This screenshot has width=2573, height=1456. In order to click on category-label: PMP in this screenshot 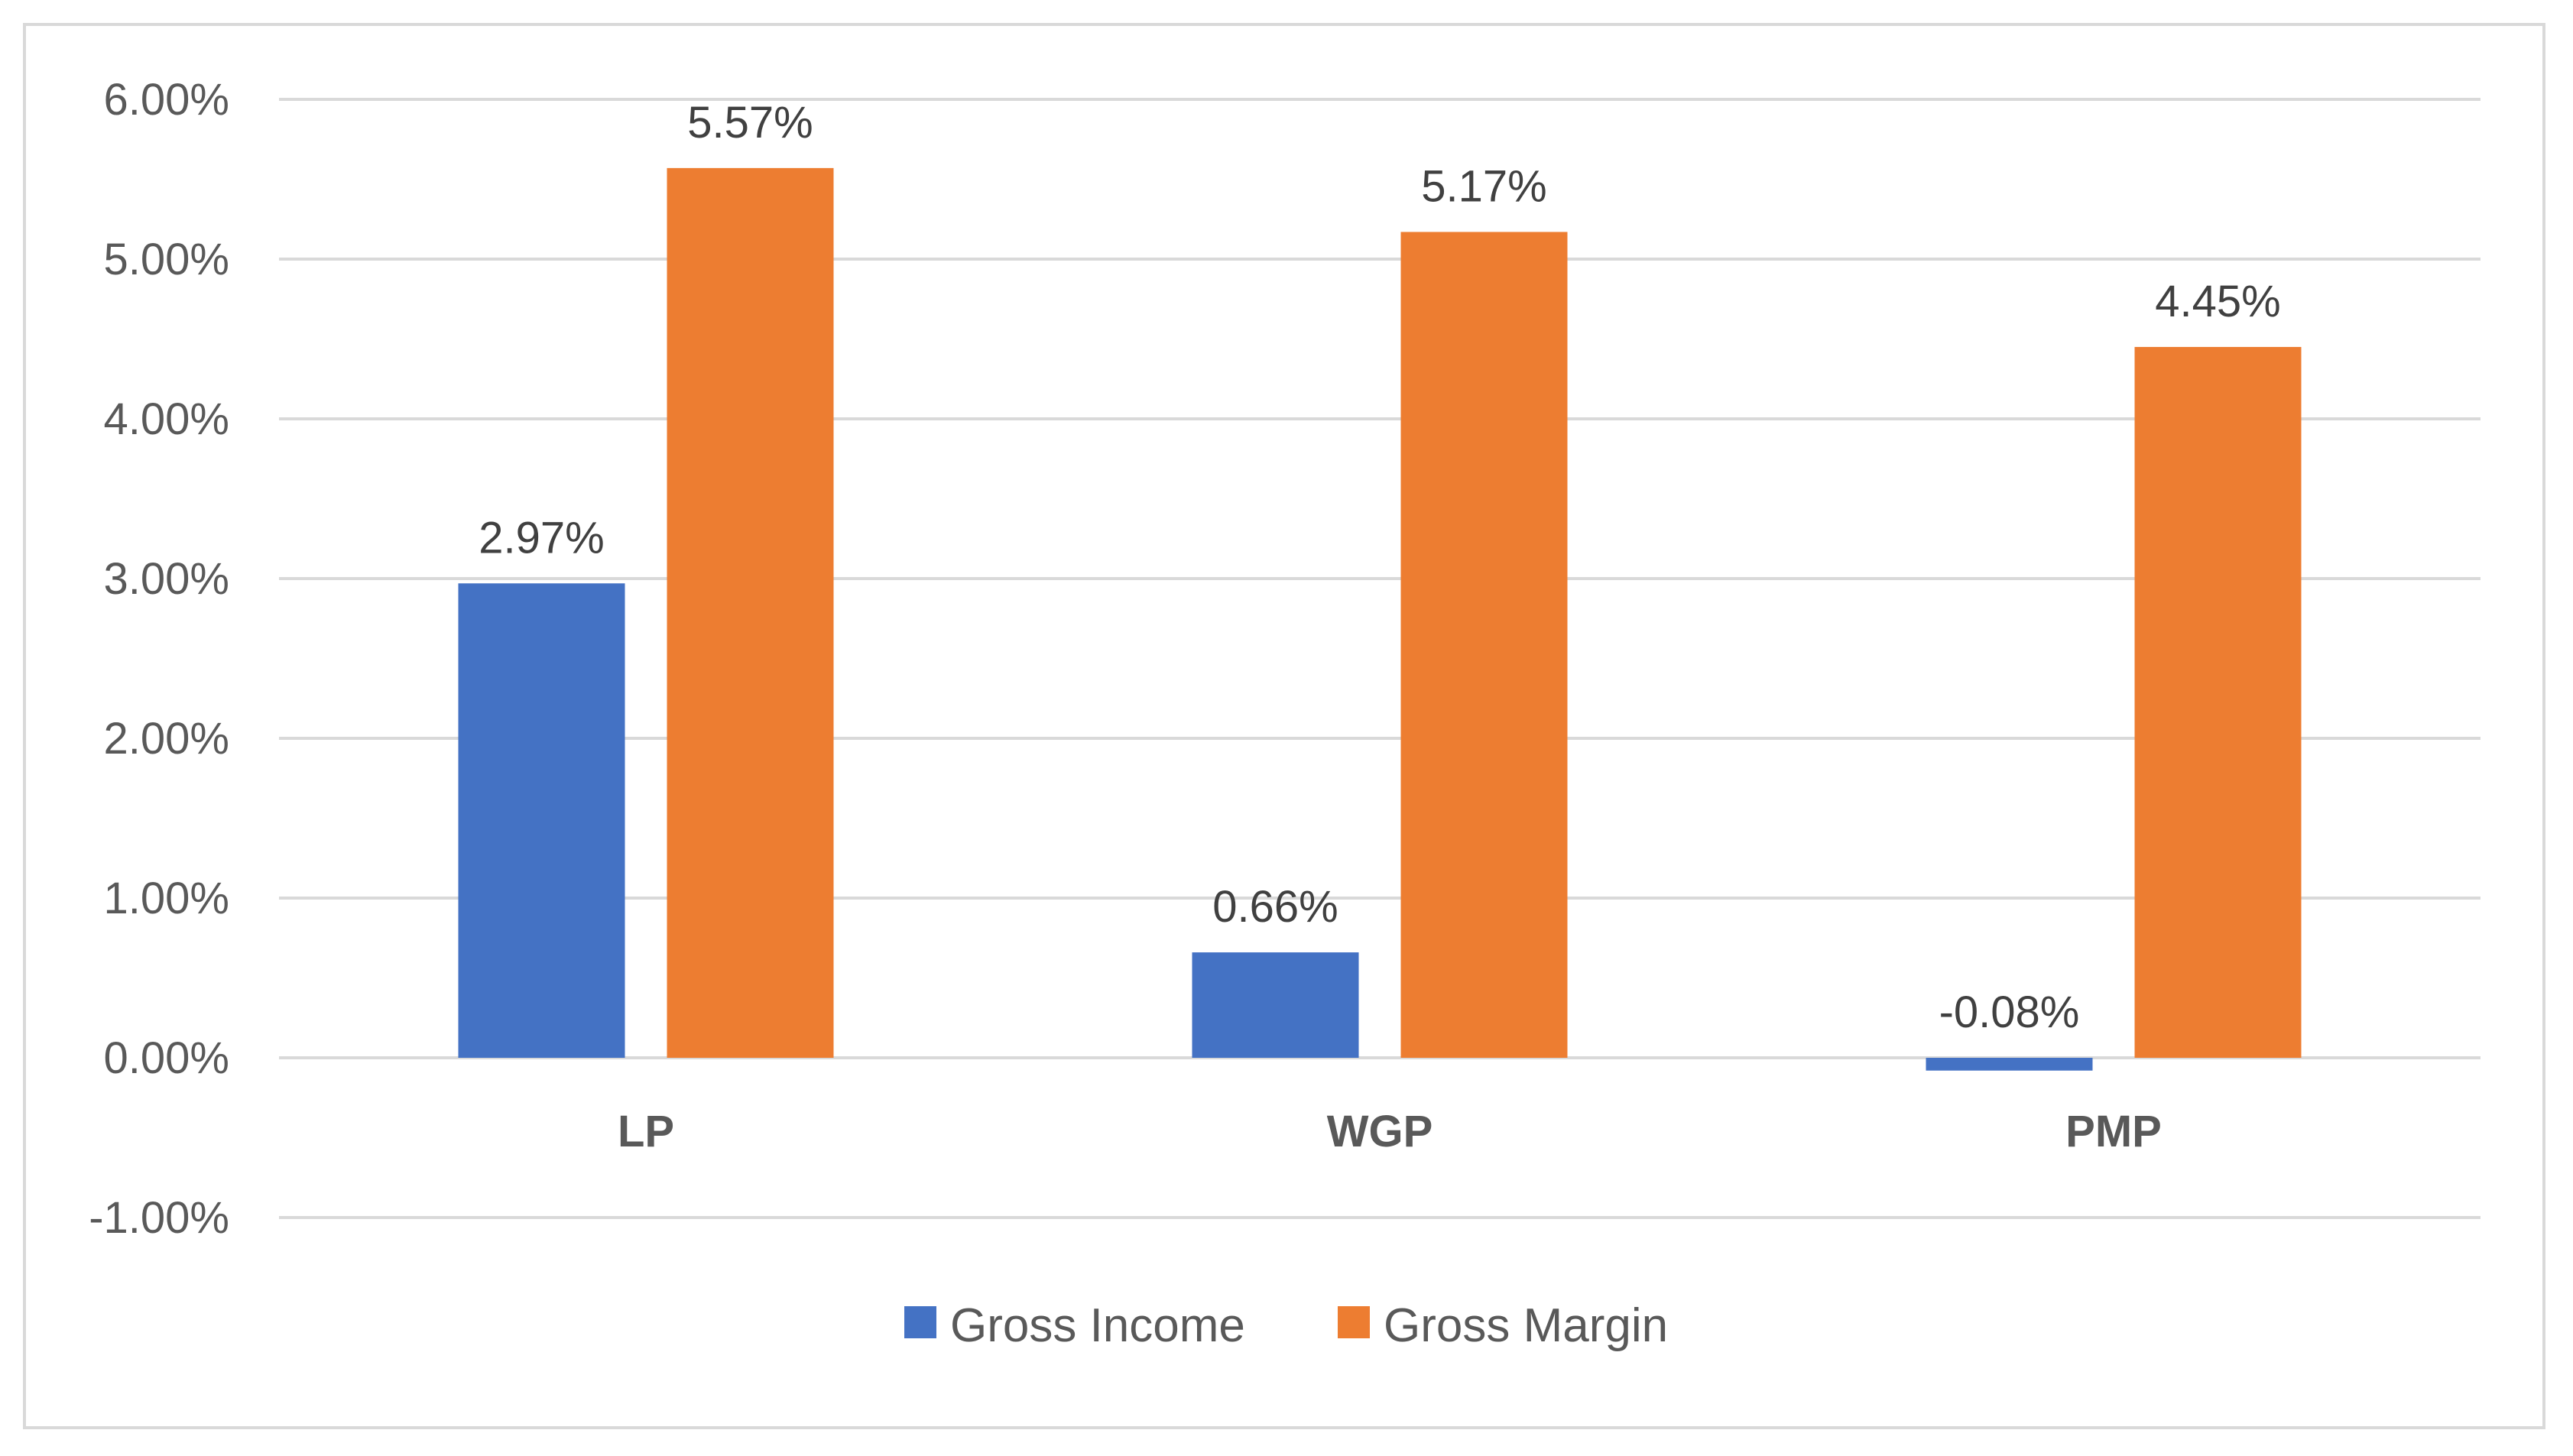, I will do `click(2113, 1131)`.